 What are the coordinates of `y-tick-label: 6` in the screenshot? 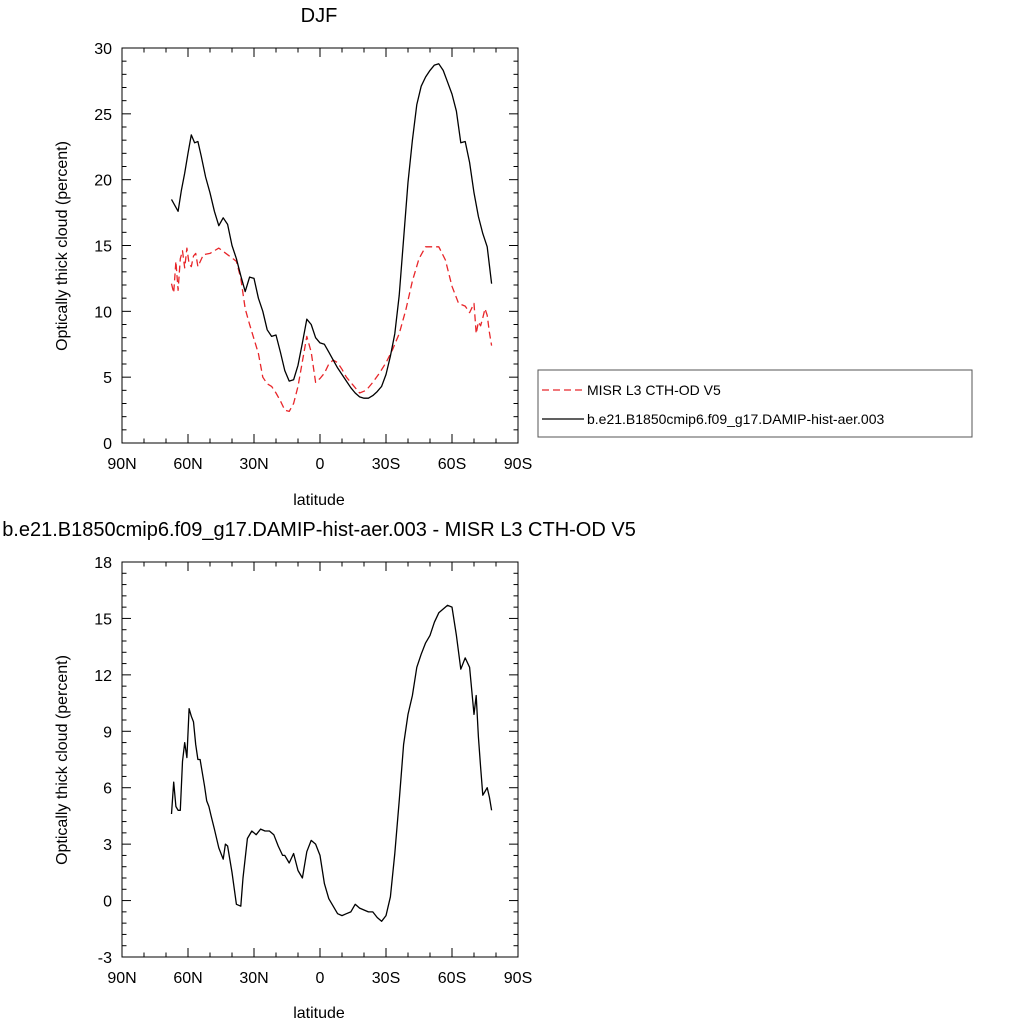 It's located at (107, 789).